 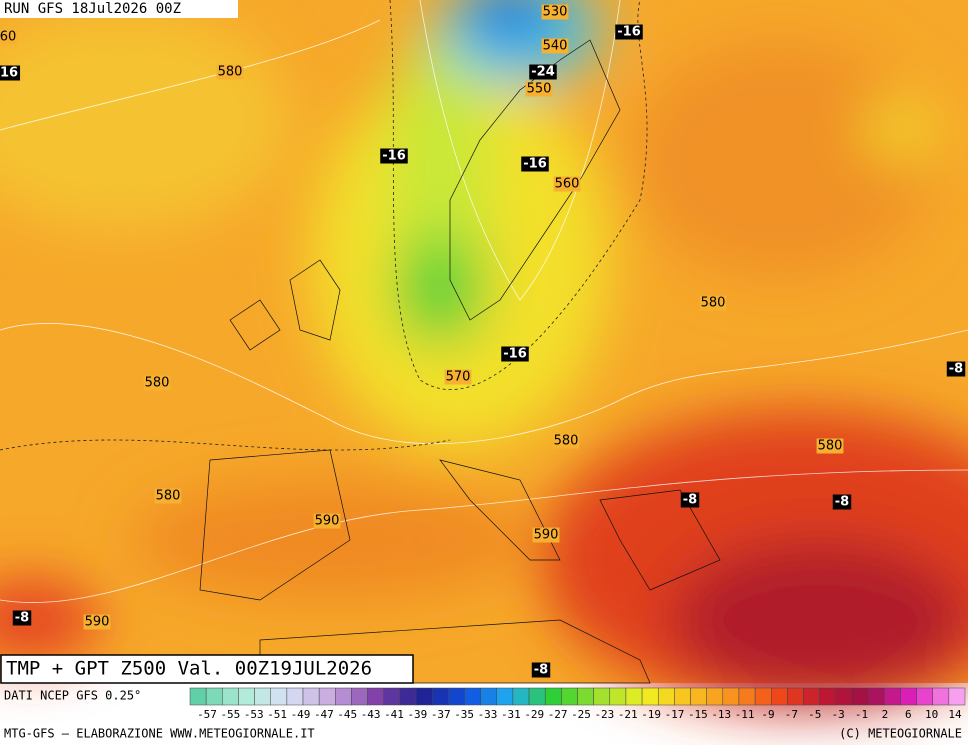 What do you see at coordinates (534, 714) in the screenshot?
I see `colorbar-label: -29` at bounding box center [534, 714].